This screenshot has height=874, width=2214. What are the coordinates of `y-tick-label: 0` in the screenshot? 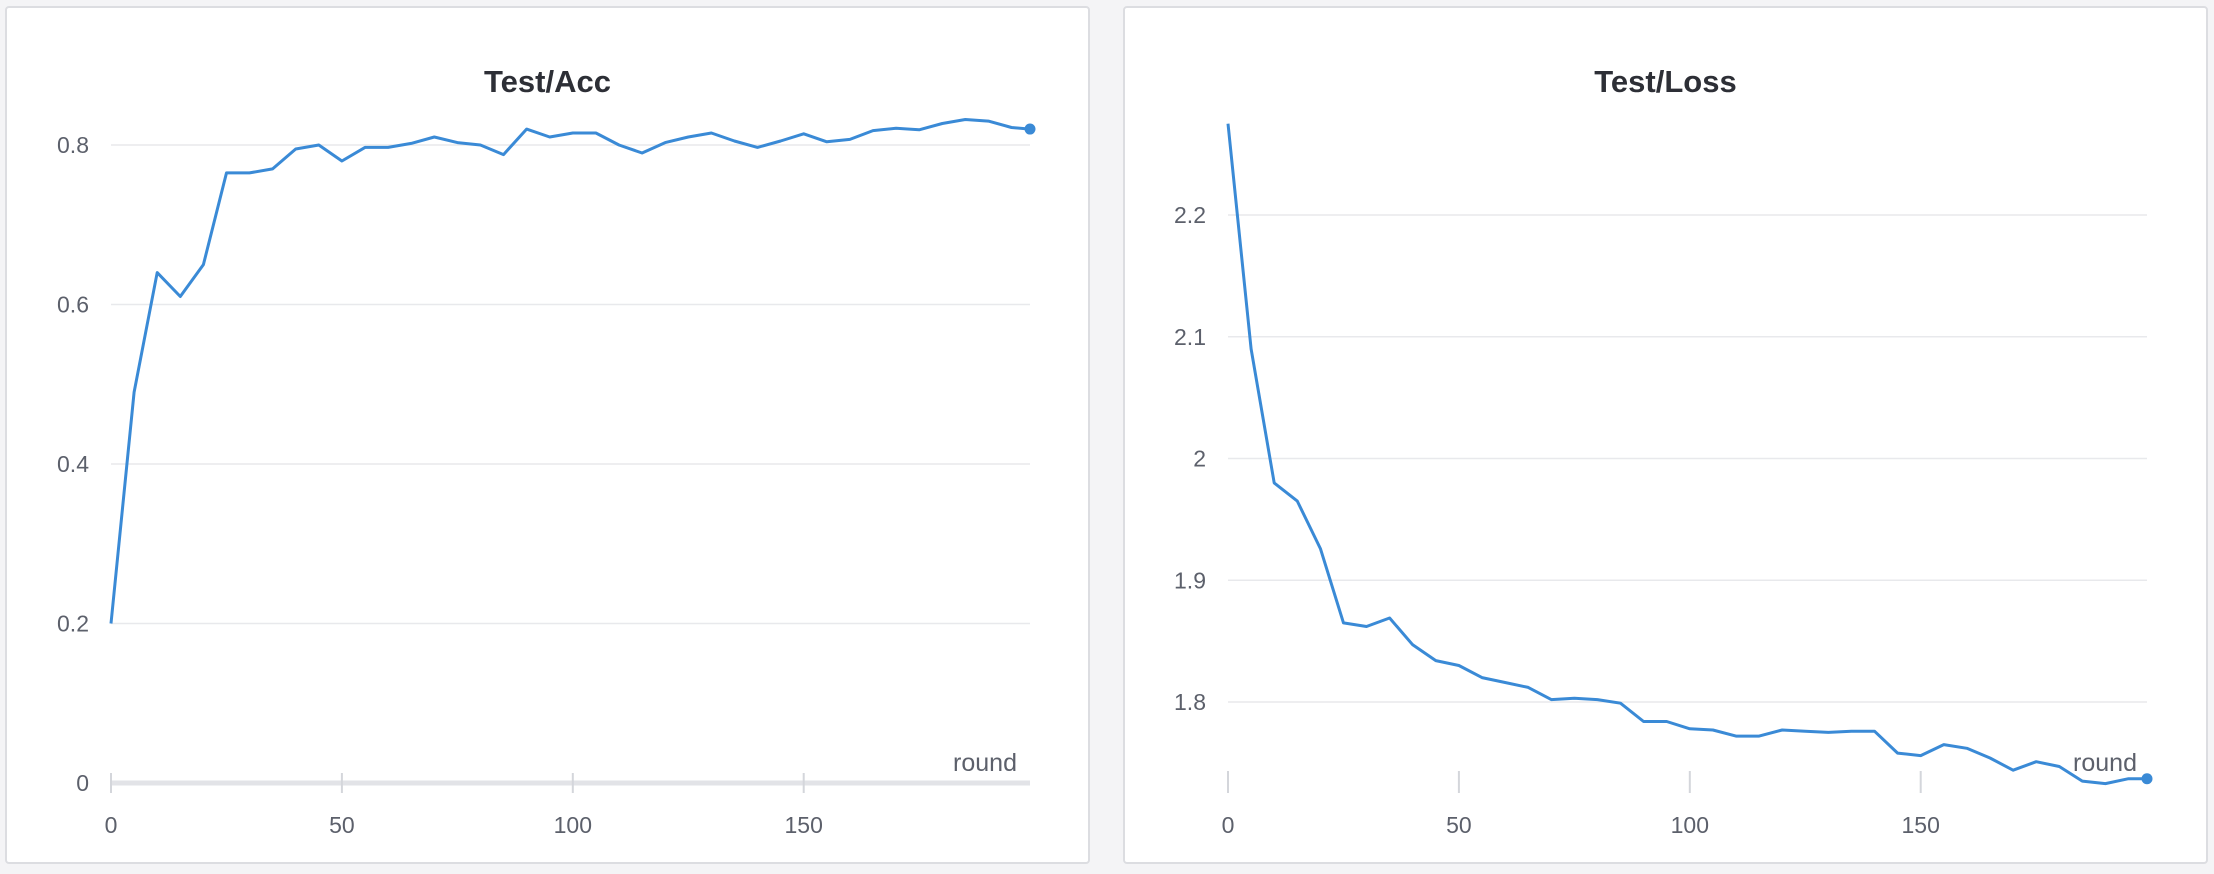 It's located at (82, 783).